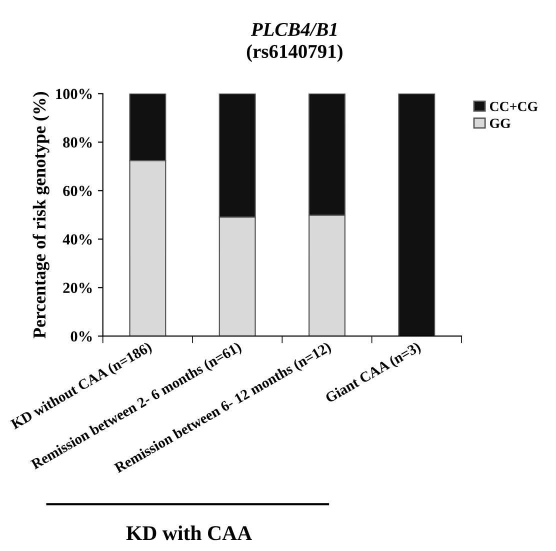 The width and height of the screenshot is (556, 551). I want to click on bar, so click(417, 215).